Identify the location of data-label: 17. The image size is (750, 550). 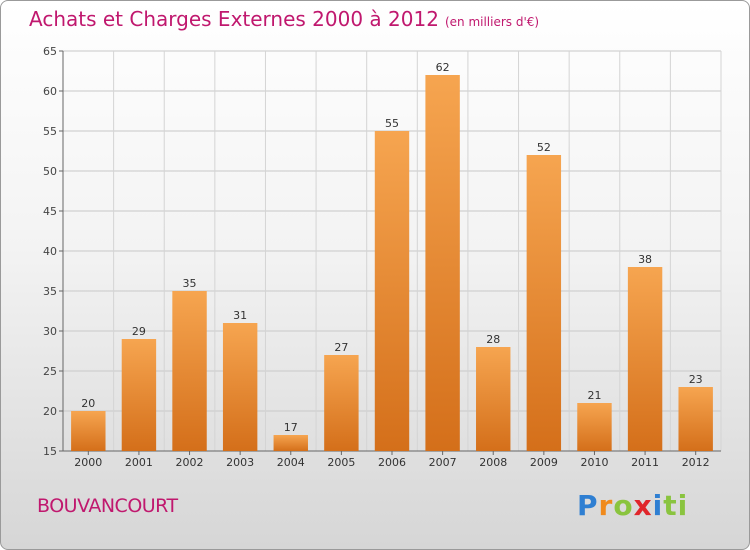
(291, 427).